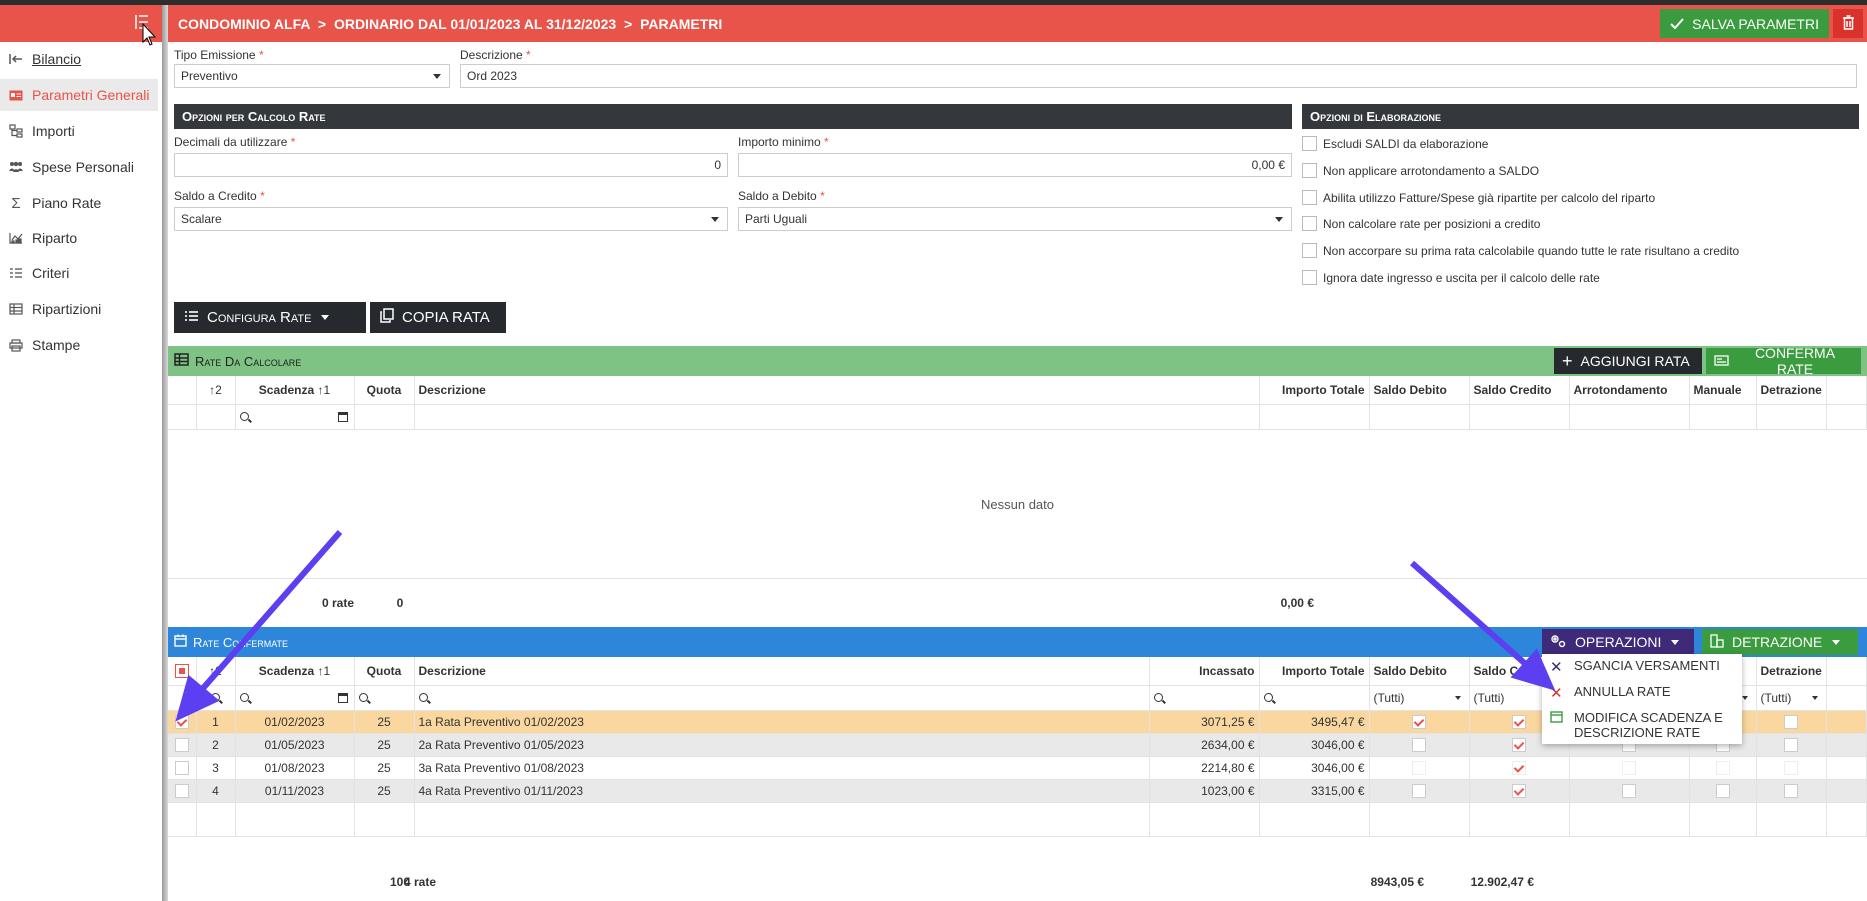  Describe the element at coordinates (1628, 361) in the screenshot. I see `aggiungi-rata-button: + AGGIUNGI RATA` at that location.